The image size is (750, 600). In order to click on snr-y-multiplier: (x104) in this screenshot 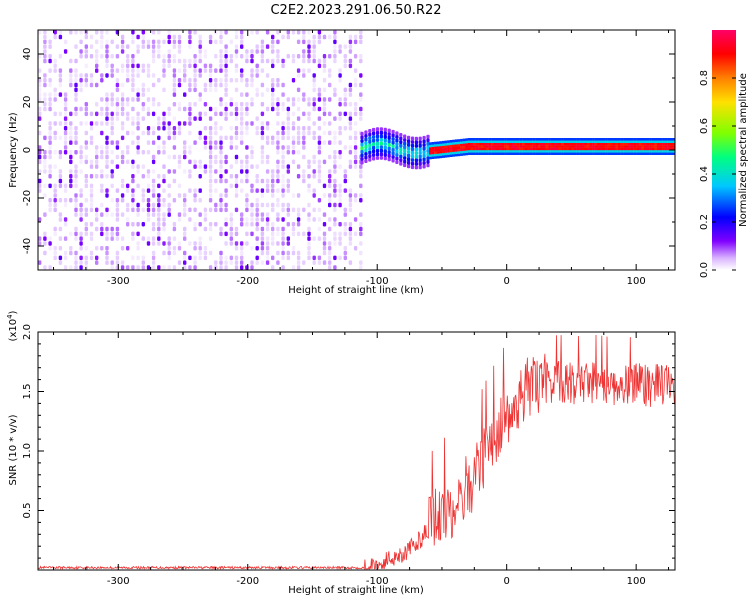, I will do `click(12, 325)`.